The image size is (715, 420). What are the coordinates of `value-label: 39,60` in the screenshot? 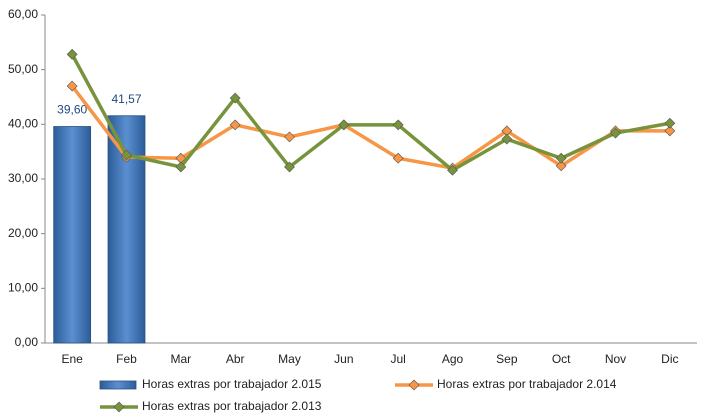 It's located at (72, 110).